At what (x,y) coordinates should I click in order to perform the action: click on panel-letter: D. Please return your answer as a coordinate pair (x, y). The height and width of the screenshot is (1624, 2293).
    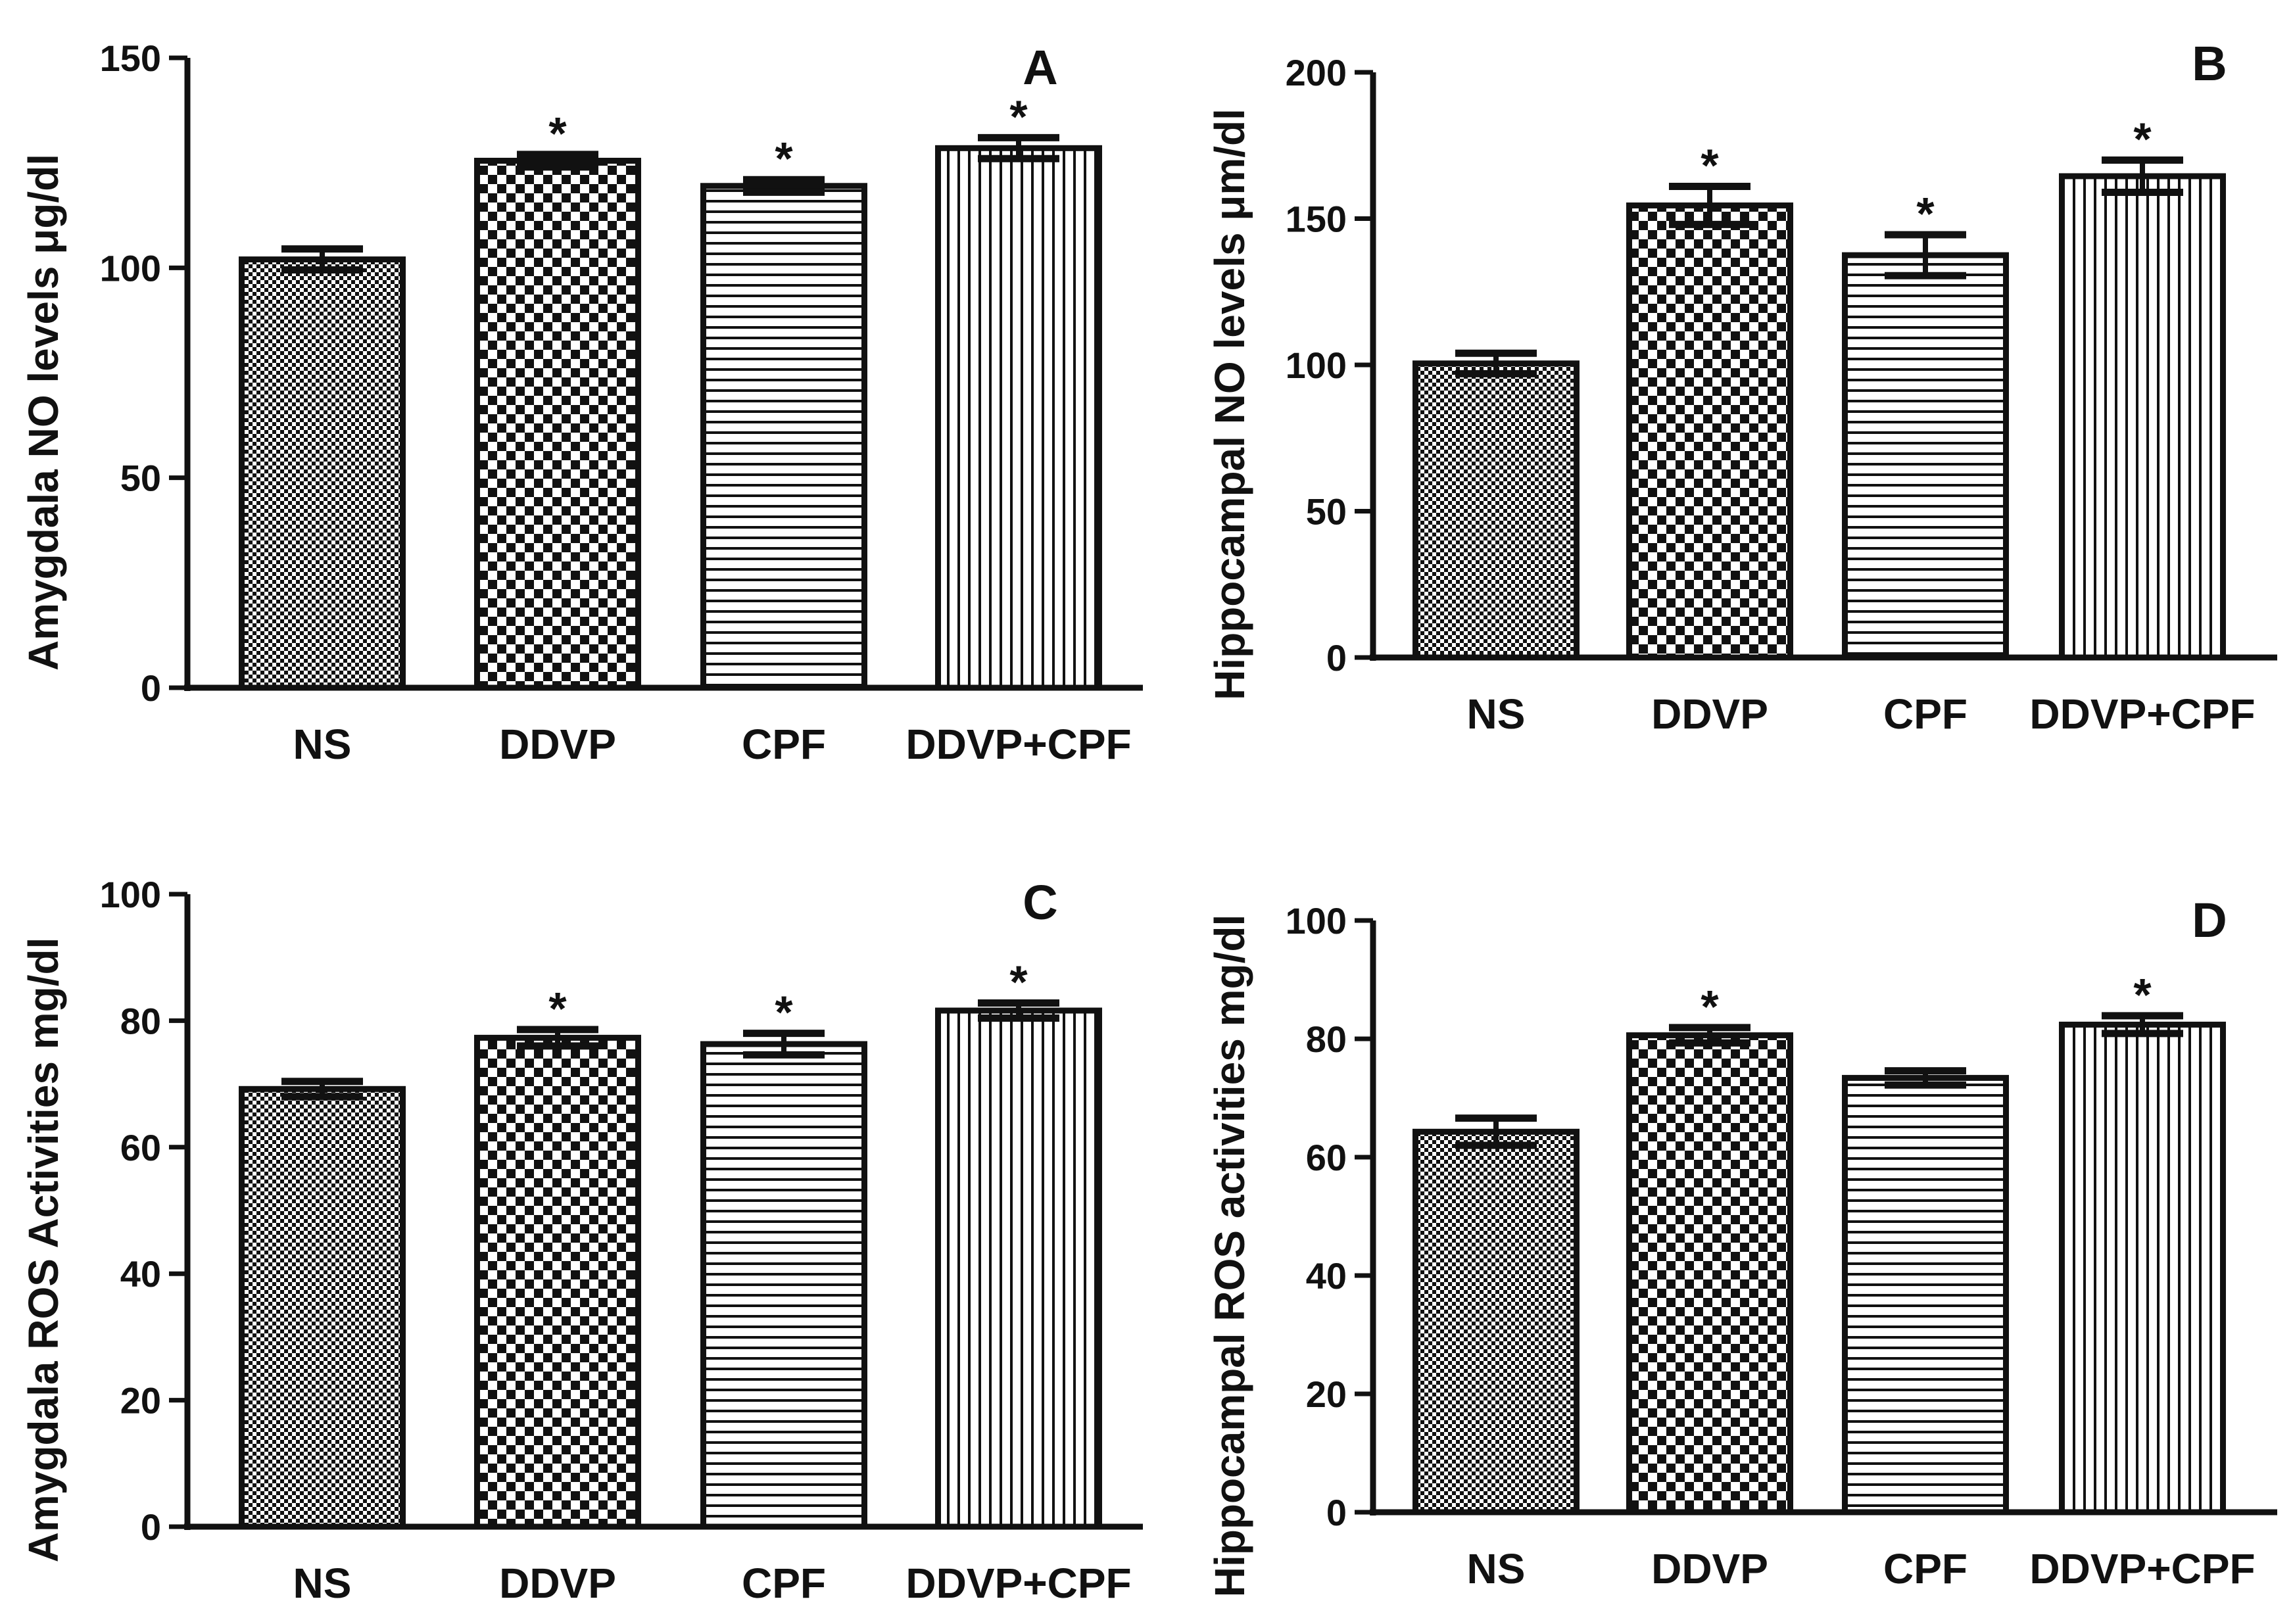
    Looking at the image, I should click on (2210, 920).